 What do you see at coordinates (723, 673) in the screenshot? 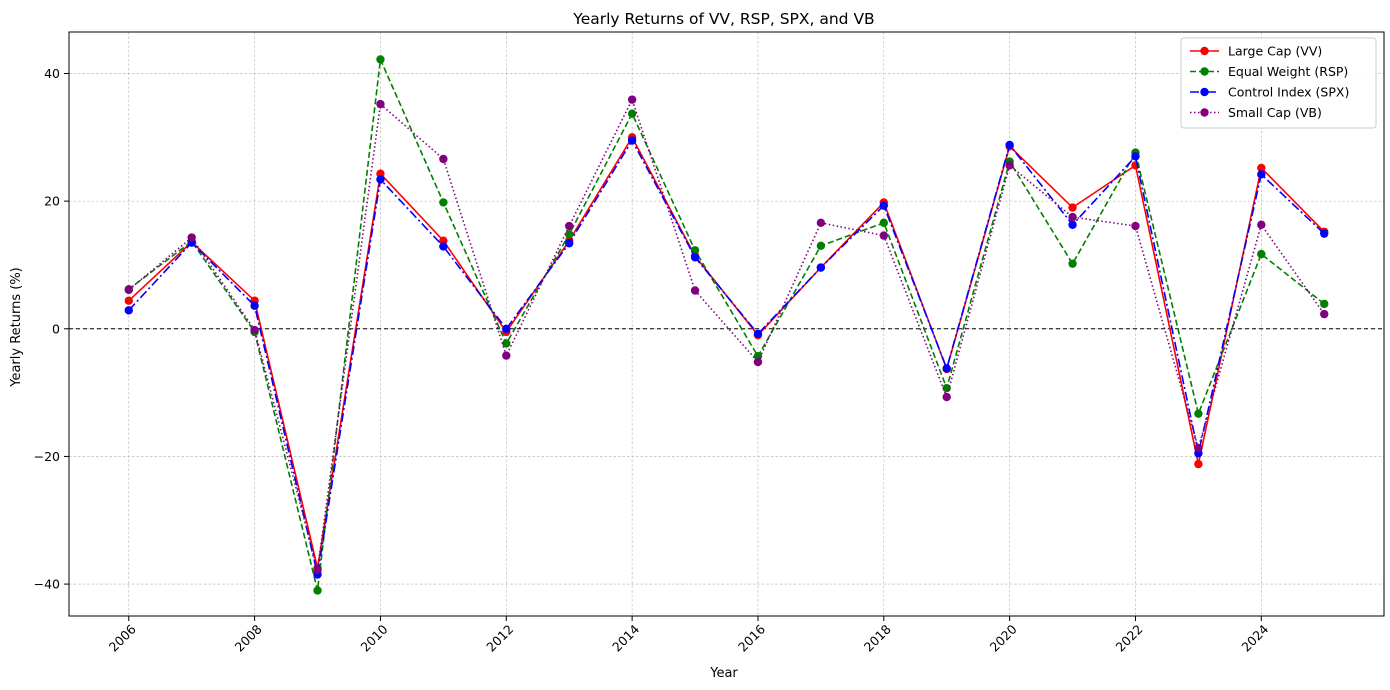
I see `x-axis-label: Year` at bounding box center [723, 673].